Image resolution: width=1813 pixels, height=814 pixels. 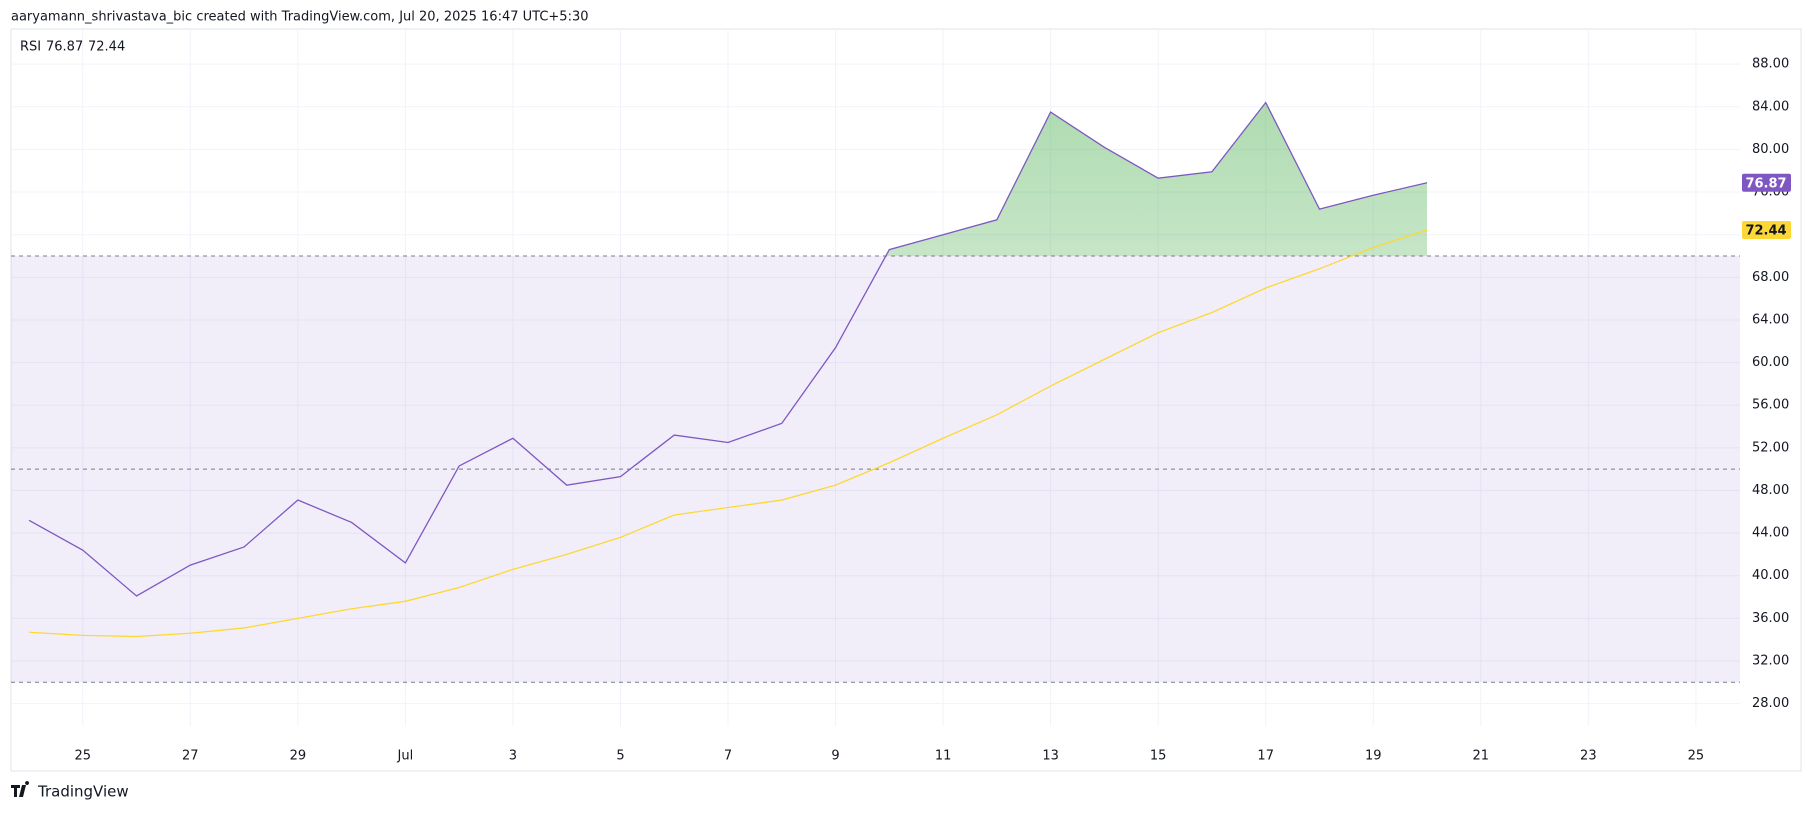 What do you see at coordinates (1770, 64) in the screenshot?
I see `y-tick-label: 88.00` at bounding box center [1770, 64].